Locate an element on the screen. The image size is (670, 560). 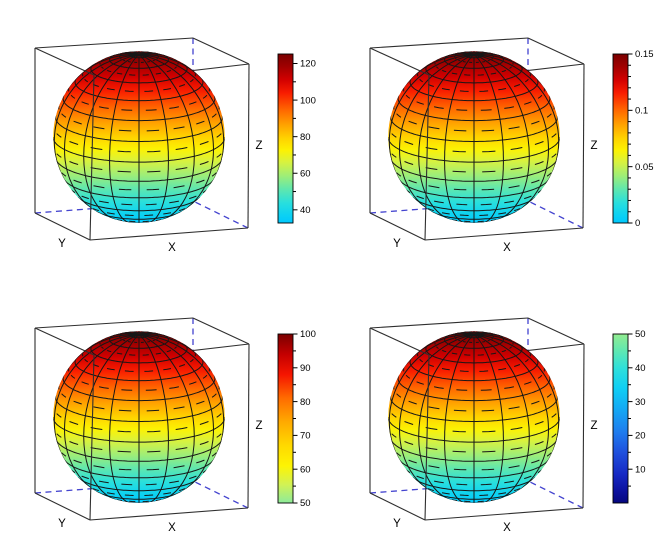
colorbar: 120 100 80 60 40 is located at coordinates (296, 138).